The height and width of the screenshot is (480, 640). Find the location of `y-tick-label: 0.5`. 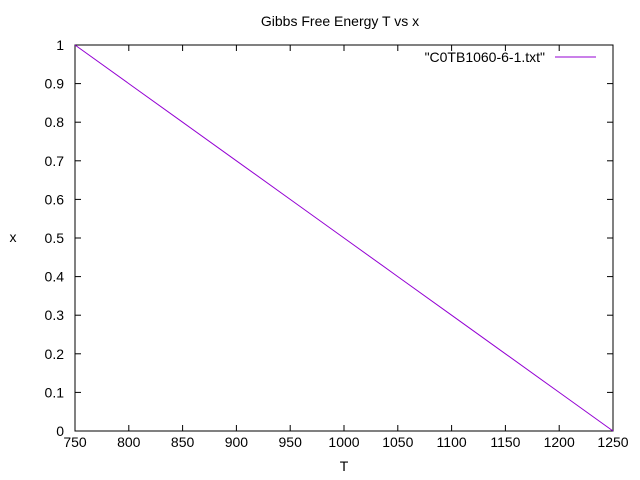

y-tick-label: 0.5 is located at coordinates (55, 238).